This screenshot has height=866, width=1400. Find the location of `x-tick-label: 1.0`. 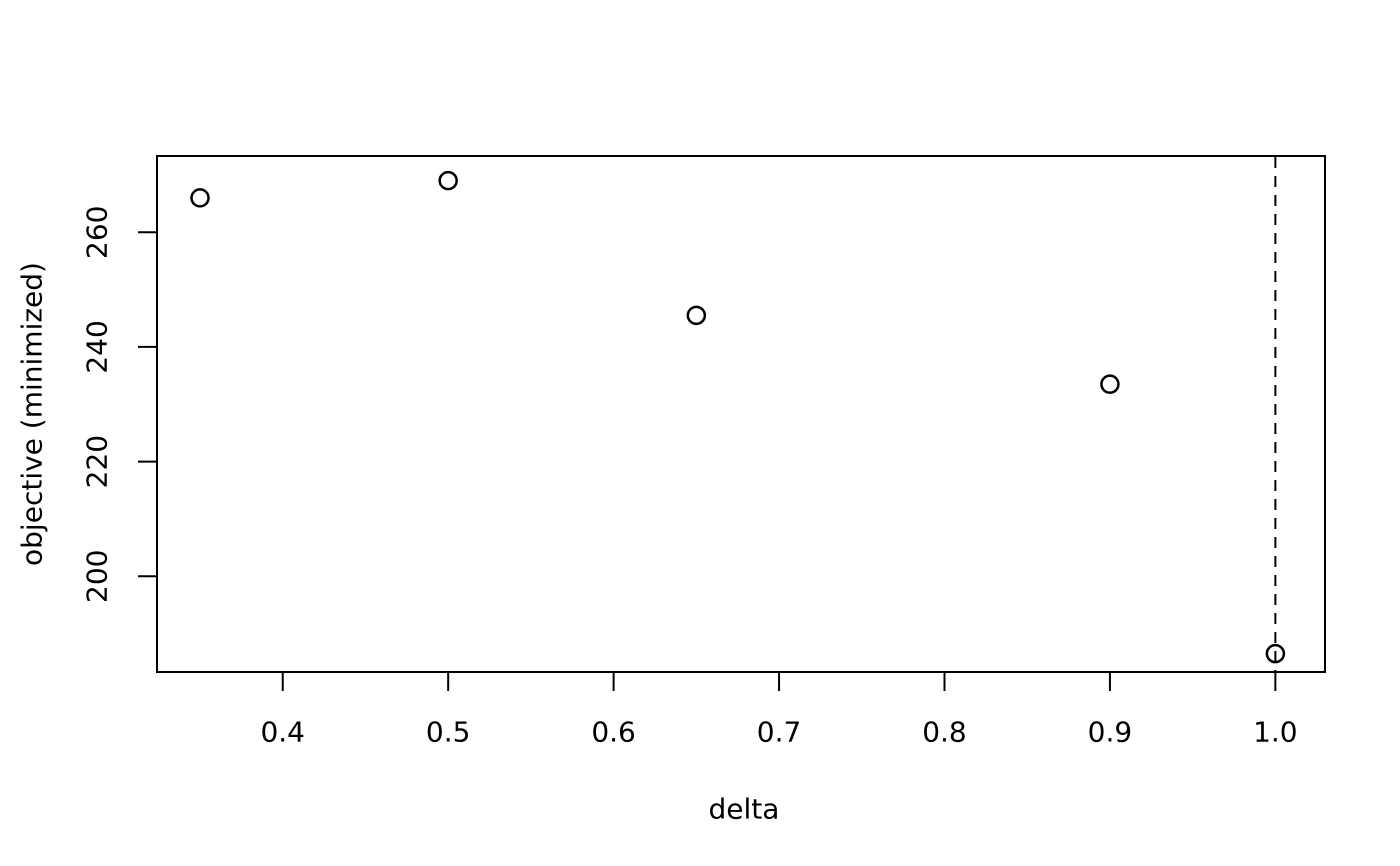

x-tick-label: 1.0 is located at coordinates (1275, 732).